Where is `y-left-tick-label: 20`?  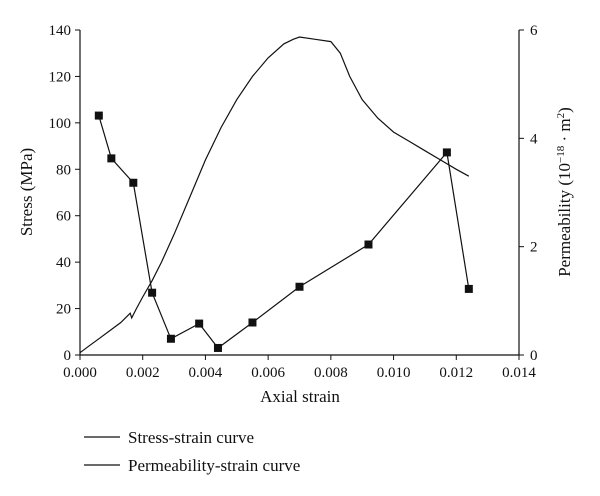
y-left-tick-label: 20 is located at coordinates (63, 310).